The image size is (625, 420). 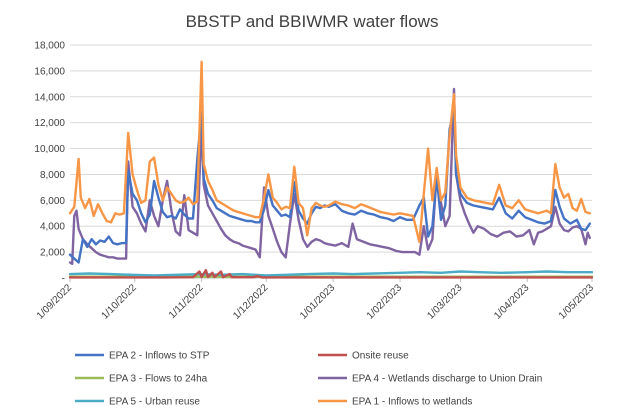 What do you see at coordinates (412, 402) in the screenshot?
I see `legend-label: EPA 1 - Inflows to wetlands` at bounding box center [412, 402].